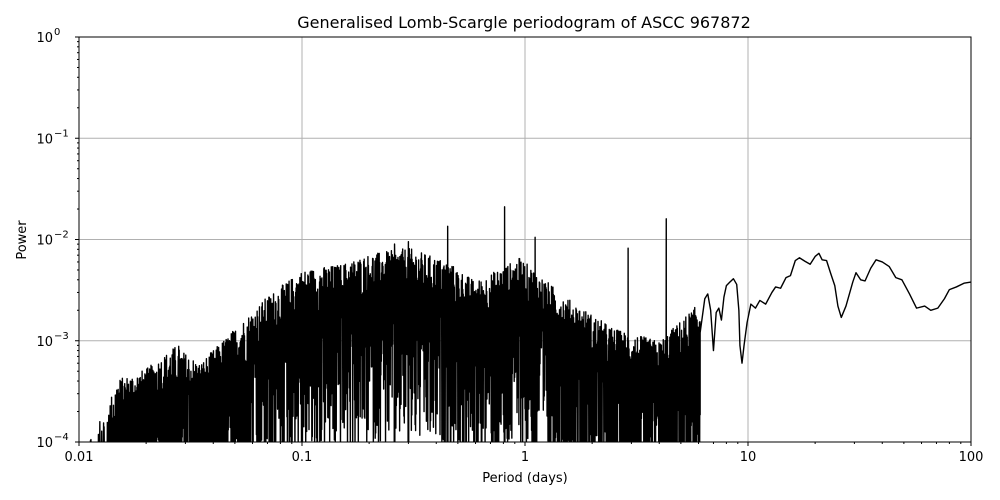  Describe the element at coordinates (61, 235) in the screenshot. I see `y-tick-exponent: −2` at that location.